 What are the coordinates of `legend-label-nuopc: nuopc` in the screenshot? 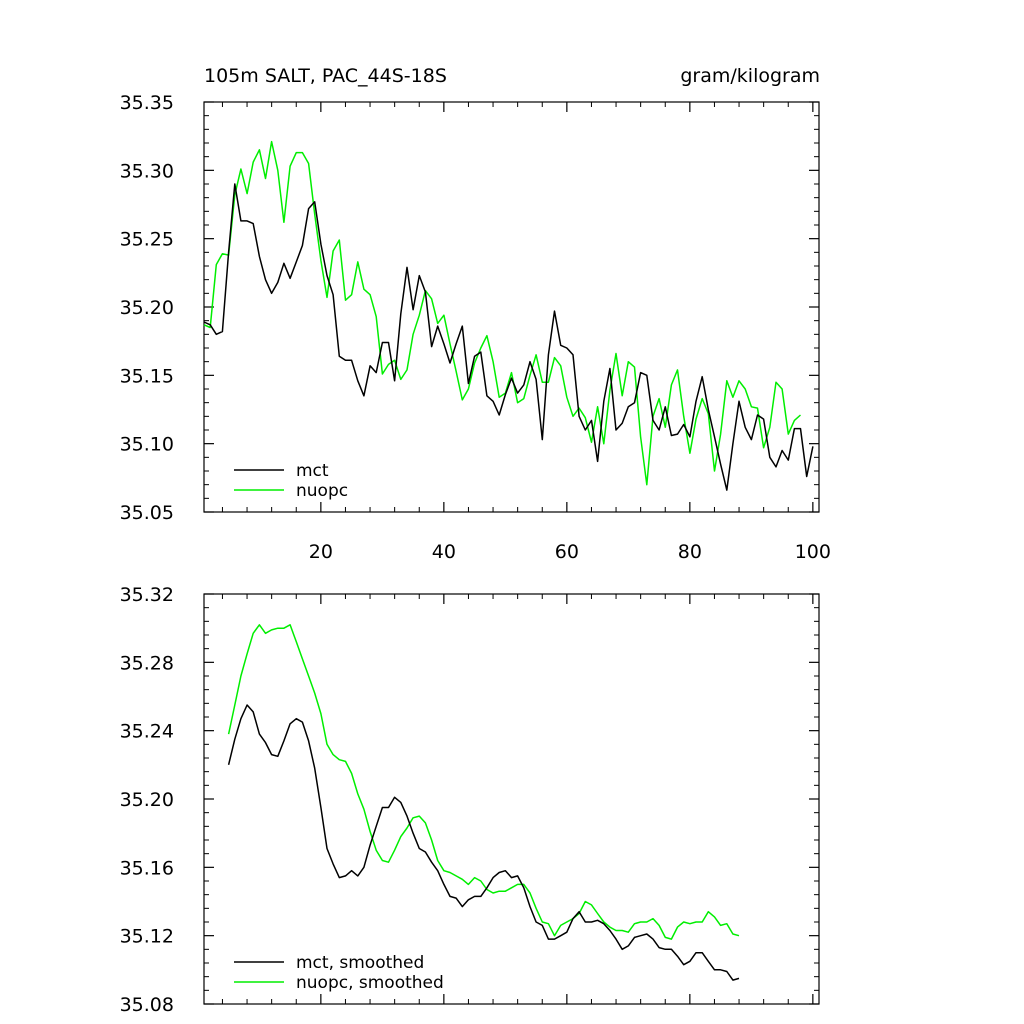 It's located at (322, 491).